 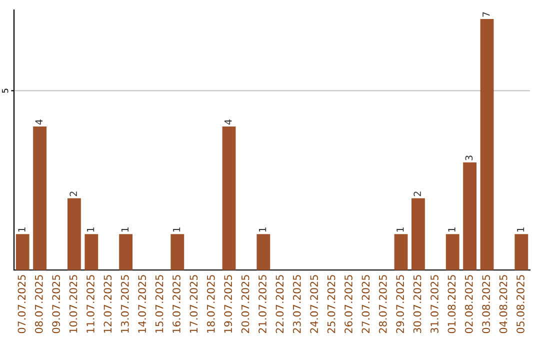 I want to click on x-tick-label: 01.08.2025, so click(x=452, y=304).